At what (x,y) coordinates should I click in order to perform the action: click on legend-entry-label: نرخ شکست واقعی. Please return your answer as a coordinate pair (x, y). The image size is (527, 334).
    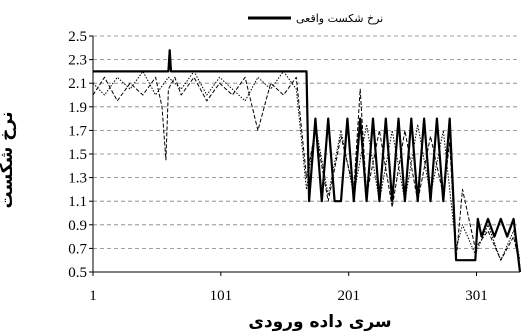
    Looking at the image, I should click on (339, 18).